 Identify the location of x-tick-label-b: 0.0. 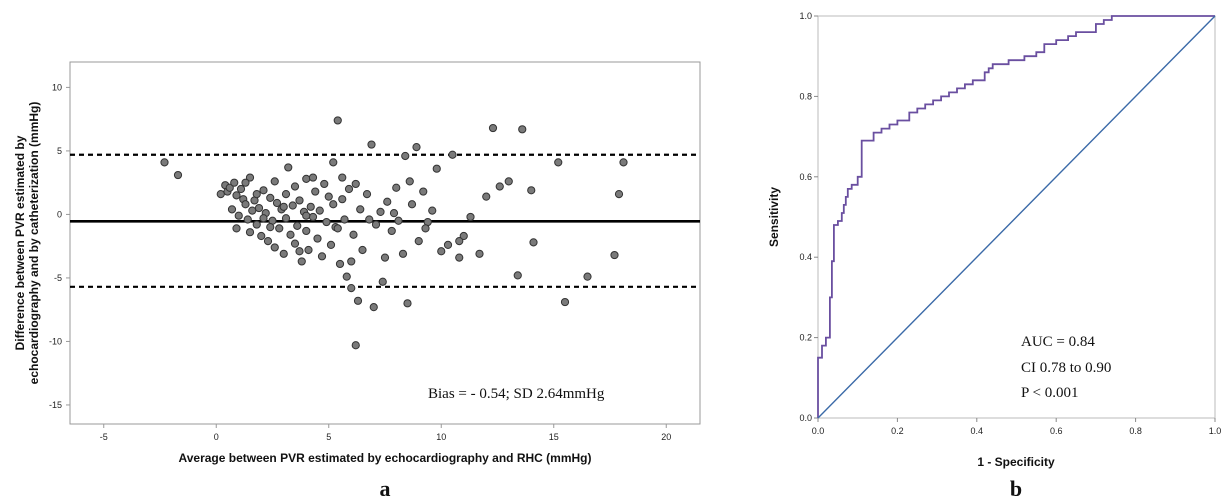
(818, 431).